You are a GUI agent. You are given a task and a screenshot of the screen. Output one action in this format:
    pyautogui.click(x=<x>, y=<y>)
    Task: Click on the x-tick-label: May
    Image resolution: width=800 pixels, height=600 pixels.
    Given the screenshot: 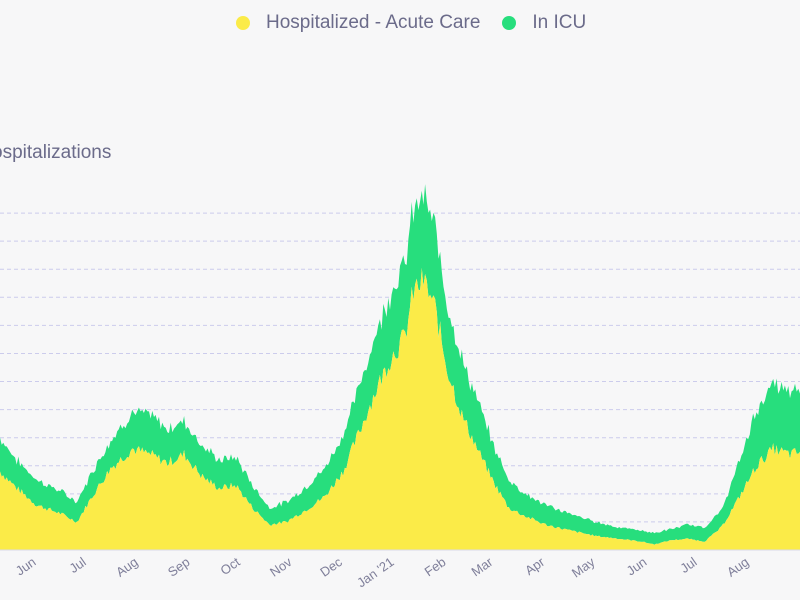 What is the action you would take?
    pyautogui.click(x=583, y=567)
    